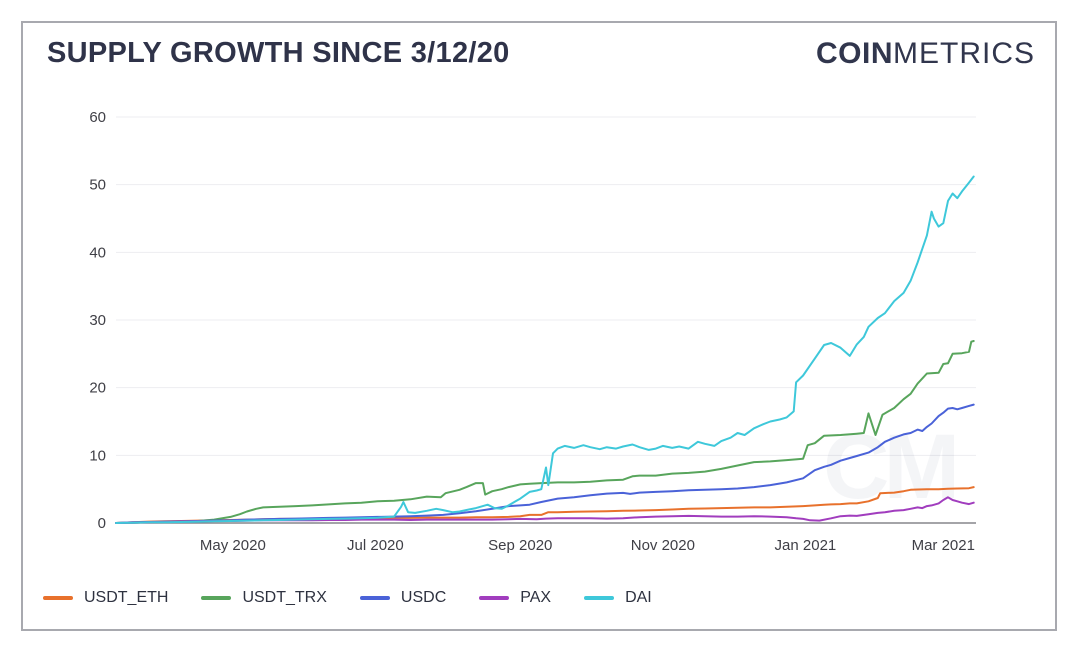  What do you see at coordinates (638, 597) in the screenshot?
I see `legend-label-dai: DAI` at bounding box center [638, 597].